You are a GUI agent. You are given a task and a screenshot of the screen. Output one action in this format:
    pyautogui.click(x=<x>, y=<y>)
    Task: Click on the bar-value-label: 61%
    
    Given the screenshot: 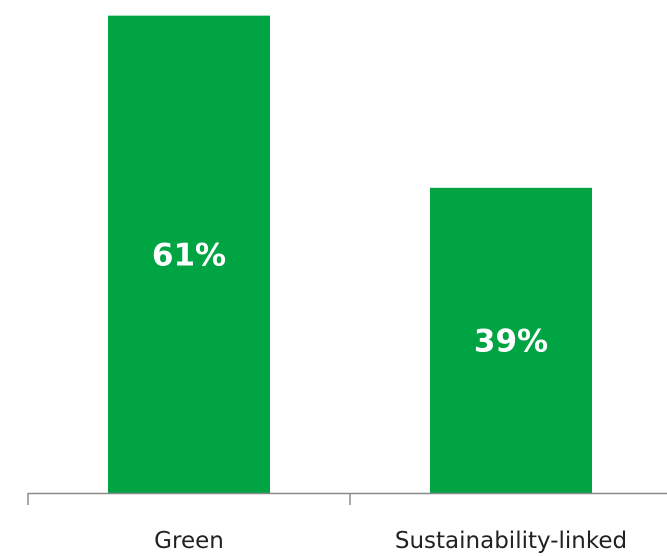 What is the action you would take?
    pyautogui.click(x=189, y=255)
    